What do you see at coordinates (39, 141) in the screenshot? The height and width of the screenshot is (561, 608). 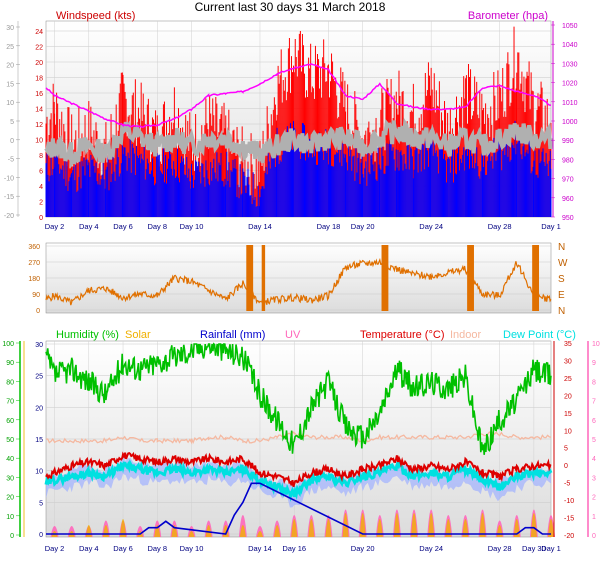 I see `wind-inner-tick-label: 10` at bounding box center [39, 141].